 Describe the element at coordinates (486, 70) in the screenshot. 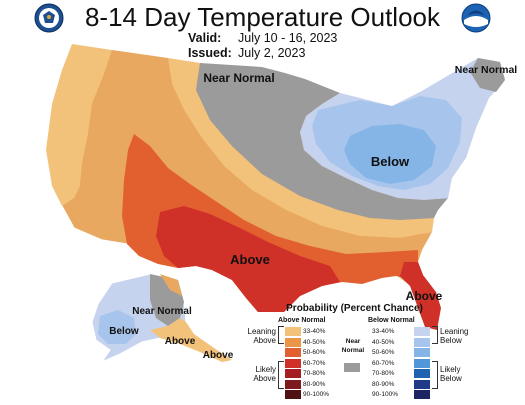

I see `label-near-normal-northeast: Near Normal` at that location.